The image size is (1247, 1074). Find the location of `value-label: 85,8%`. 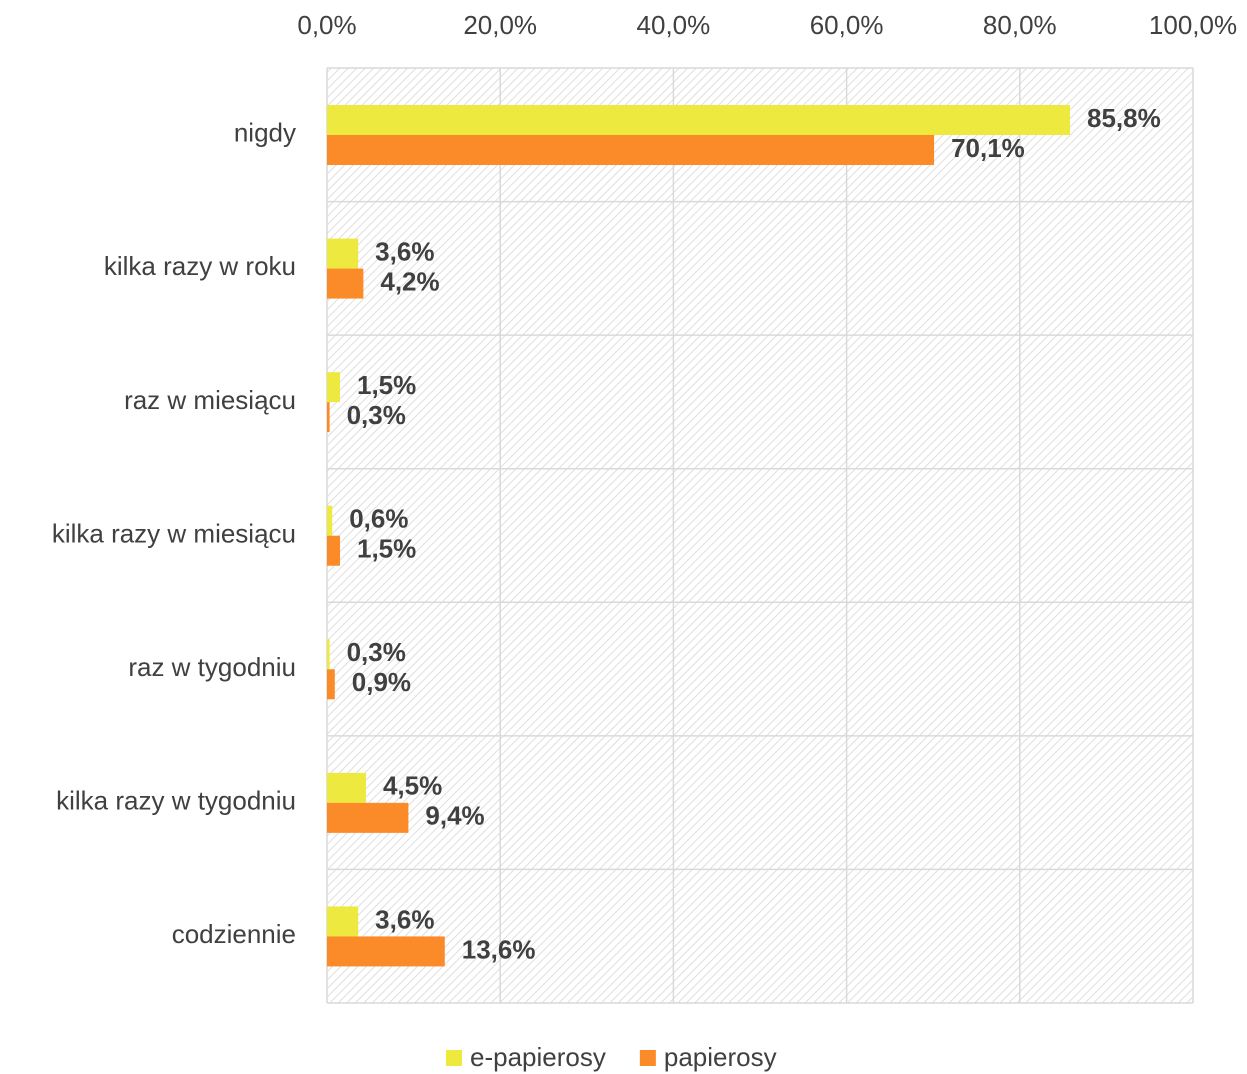

value-label: 85,8% is located at coordinates (1124, 118).